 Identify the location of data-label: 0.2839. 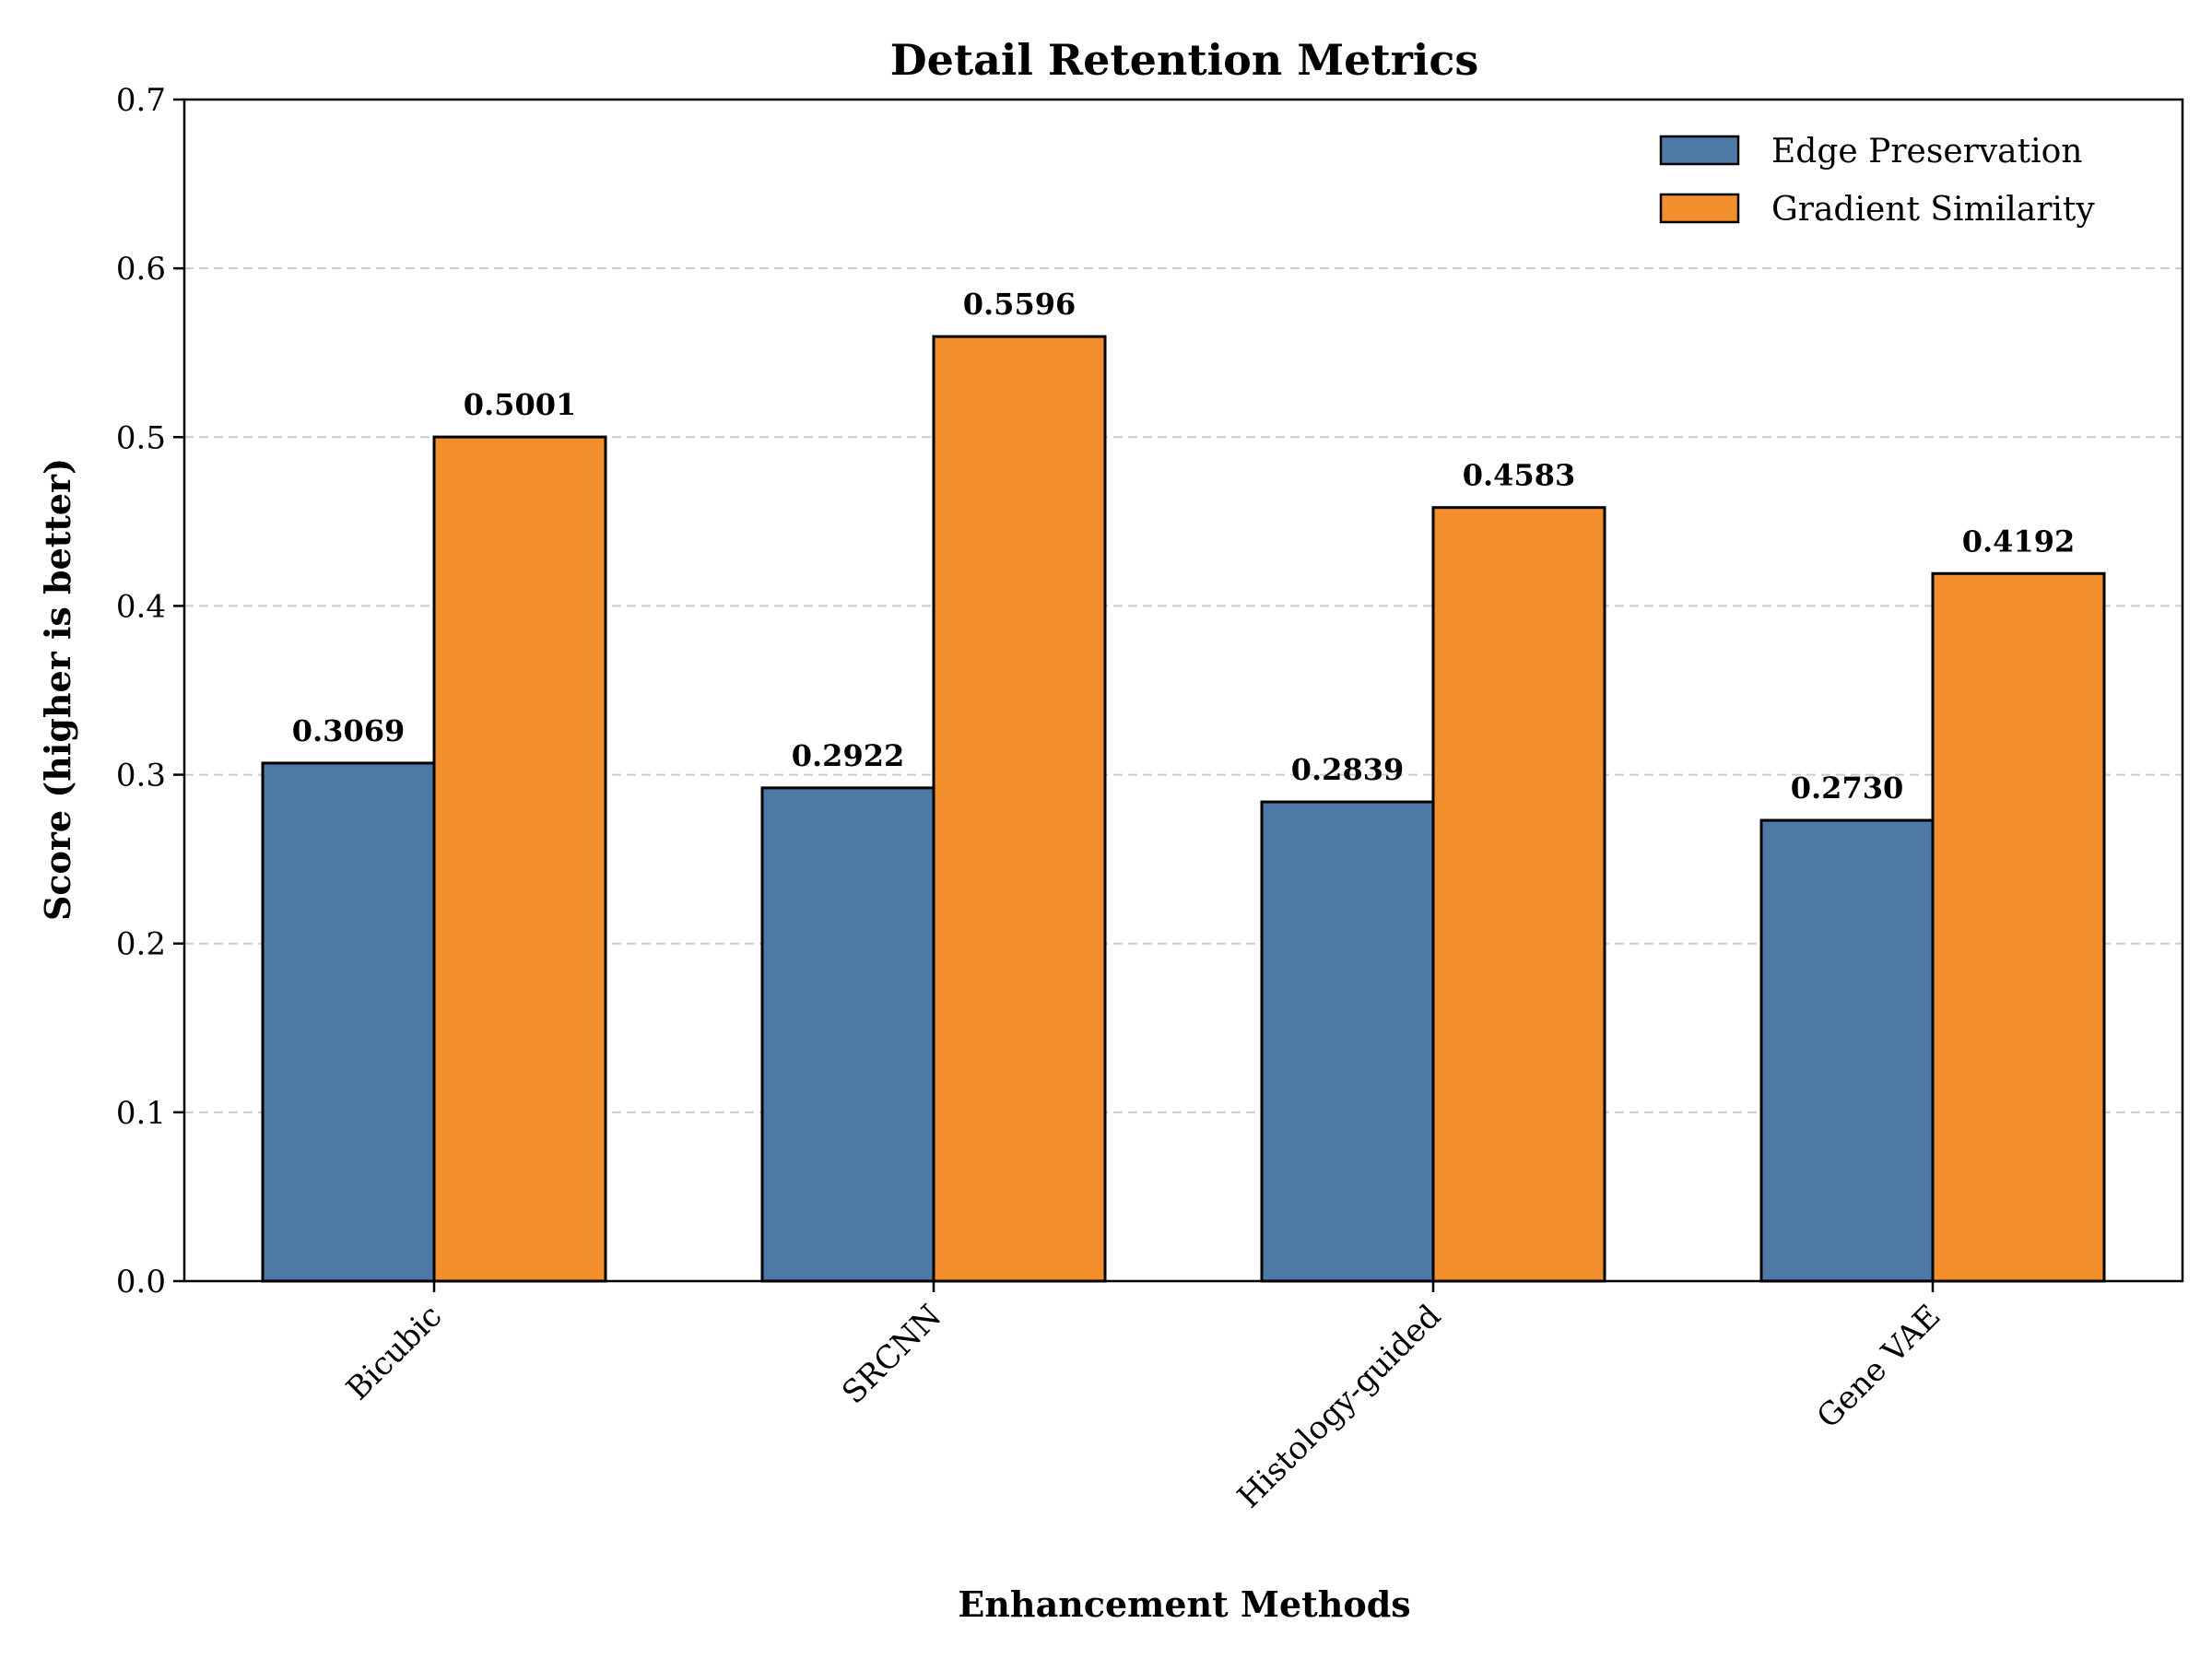
(1347, 769).